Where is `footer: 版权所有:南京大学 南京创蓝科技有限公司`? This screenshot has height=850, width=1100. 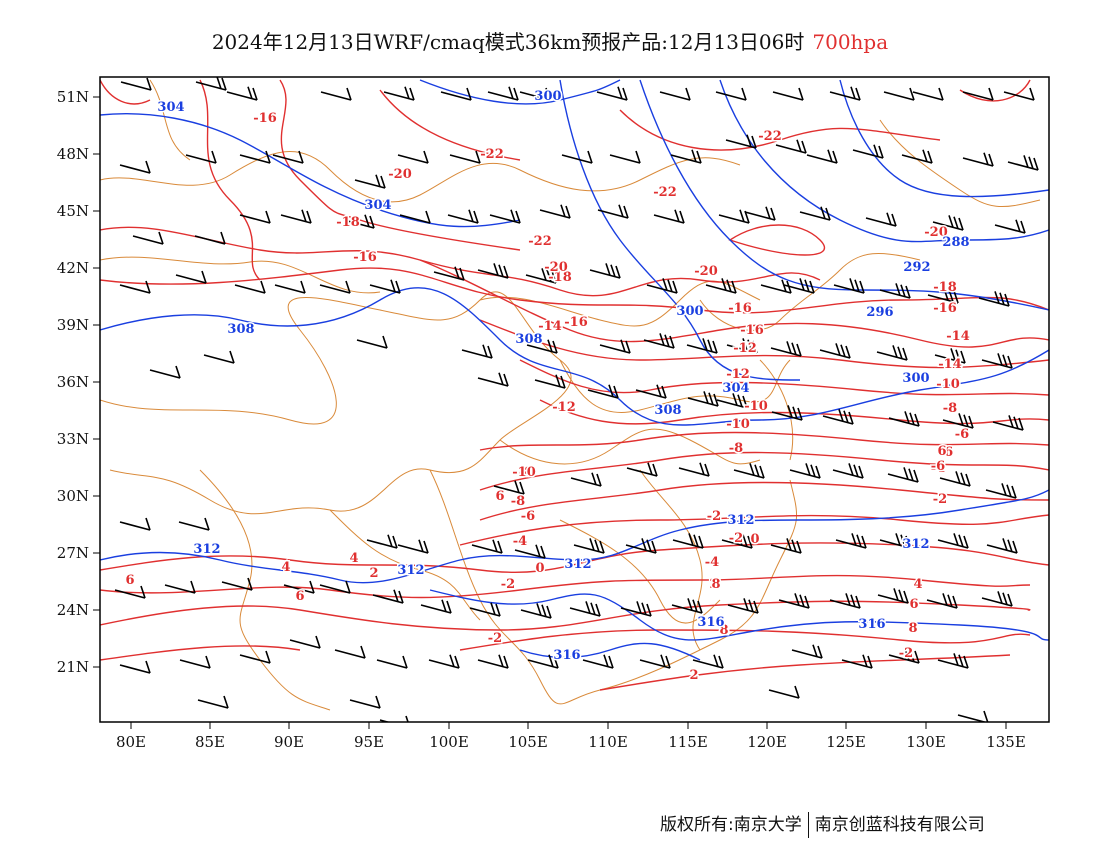 footer: 版权所有:南京大学 南京创蓝科技有限公司 is located at coordinates (822, 824).